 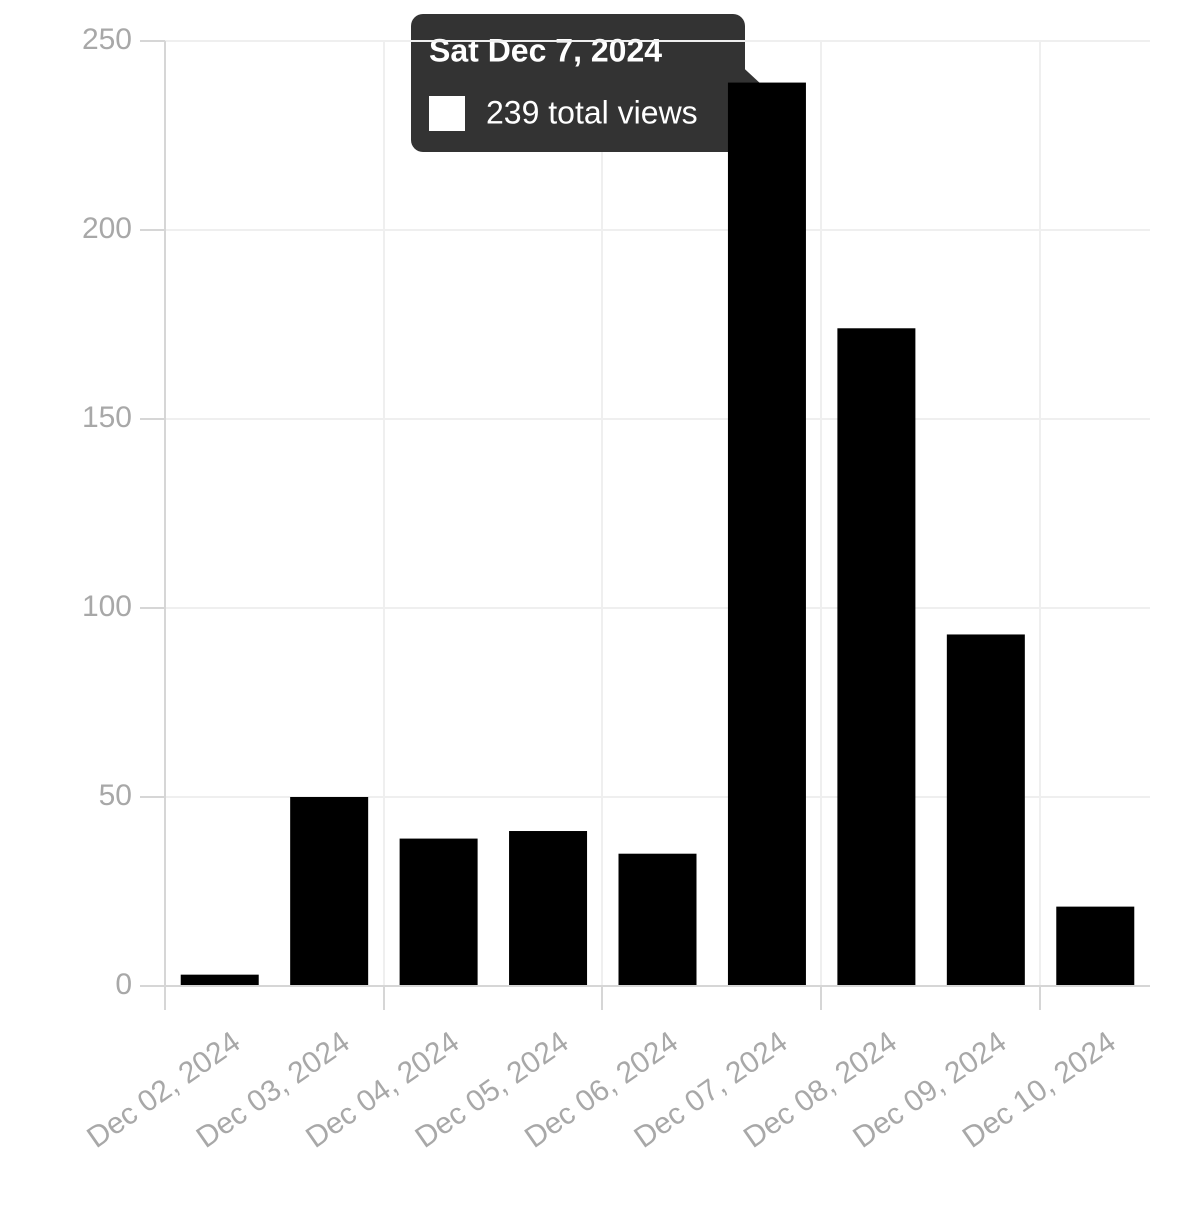 I want to click on tooltip-pointer, so click(x=748, y=72).